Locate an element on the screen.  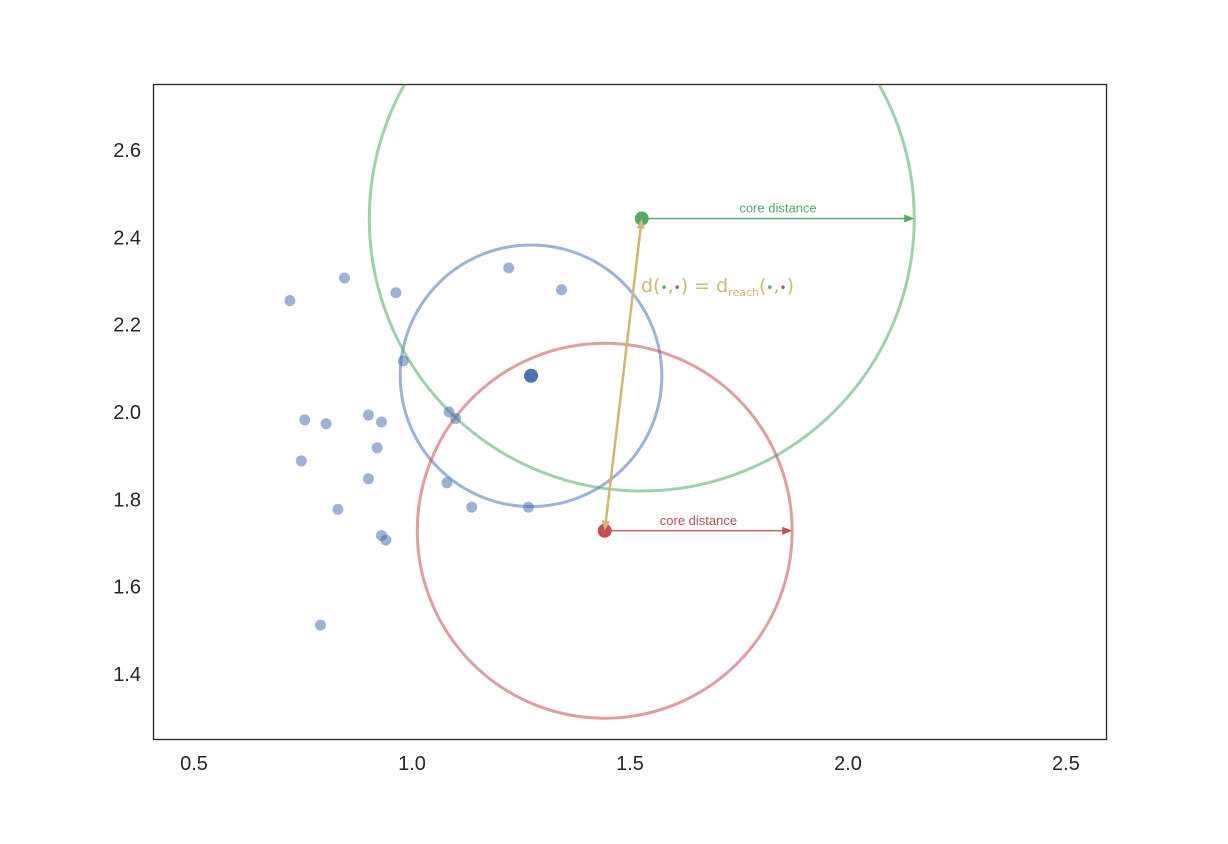
y-tick-label: 1.6 is located at coordinates (127, 588).